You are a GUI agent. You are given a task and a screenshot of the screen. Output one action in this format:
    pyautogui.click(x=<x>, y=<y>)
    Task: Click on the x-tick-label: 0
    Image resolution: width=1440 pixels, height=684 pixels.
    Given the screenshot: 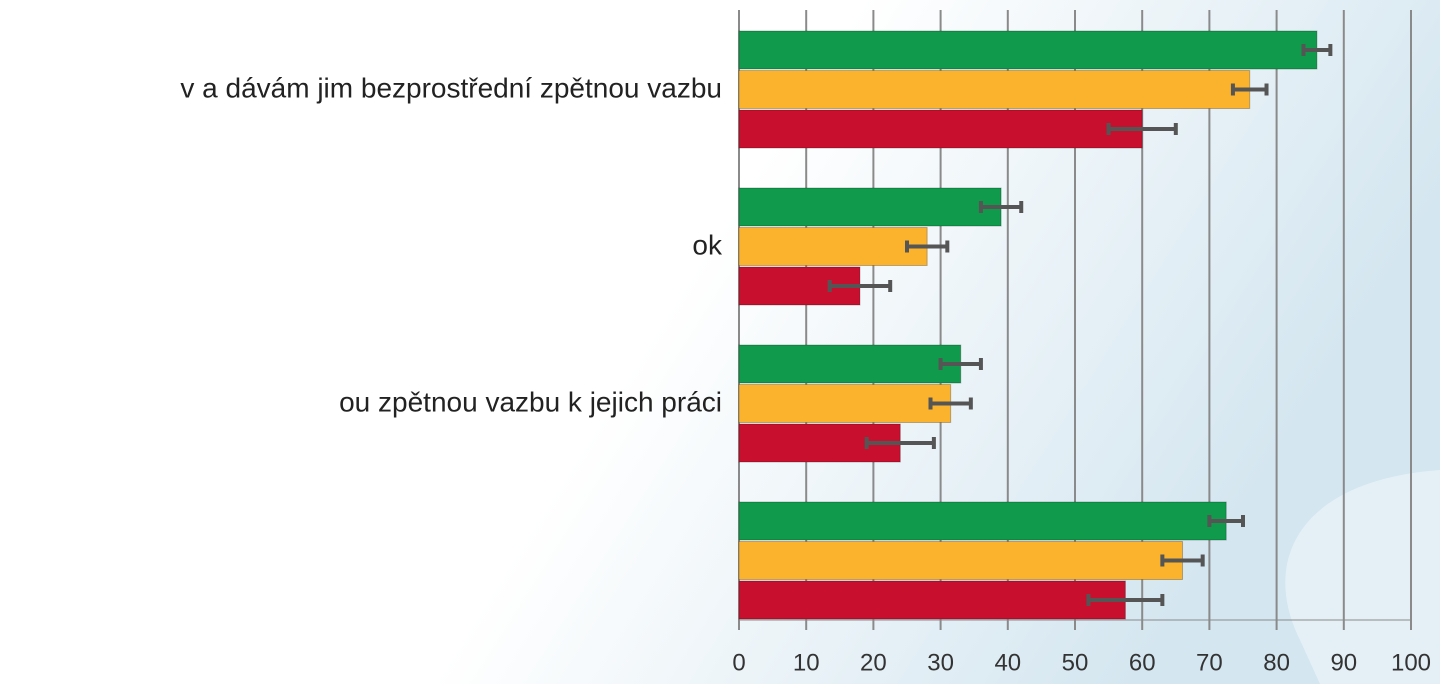 What is the action you would take?
    pyautogui.click(x=738, y=662)
    